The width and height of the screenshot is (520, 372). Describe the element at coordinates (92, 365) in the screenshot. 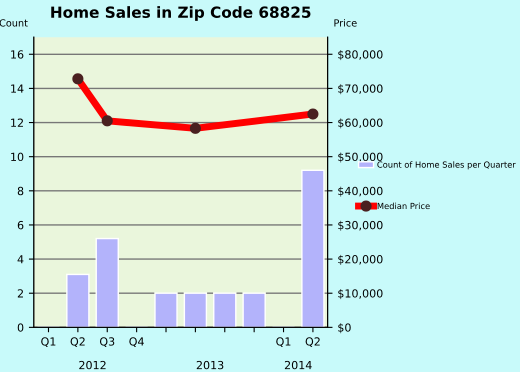

I see `text: 2012` at that location.